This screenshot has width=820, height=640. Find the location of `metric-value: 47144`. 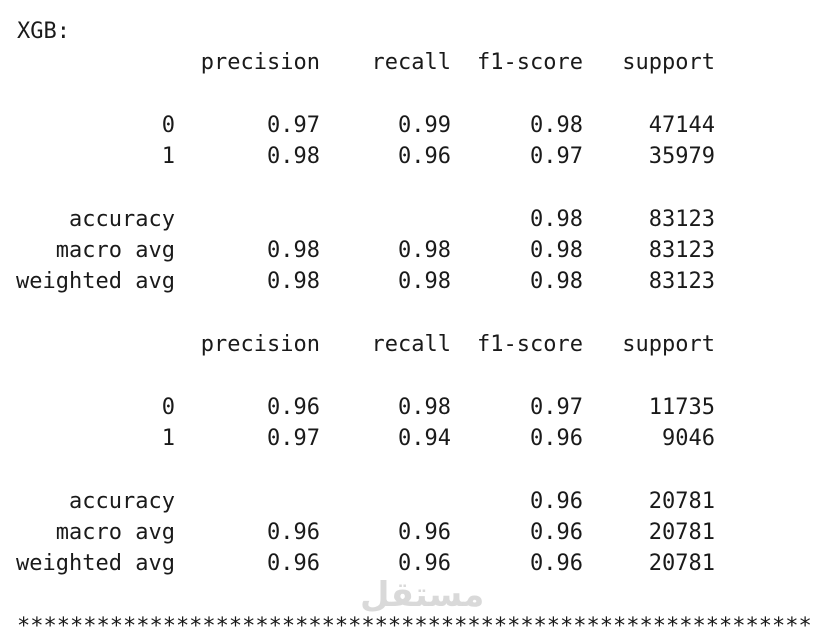

metric-value: 47144 is located at coordinates (681, 125).